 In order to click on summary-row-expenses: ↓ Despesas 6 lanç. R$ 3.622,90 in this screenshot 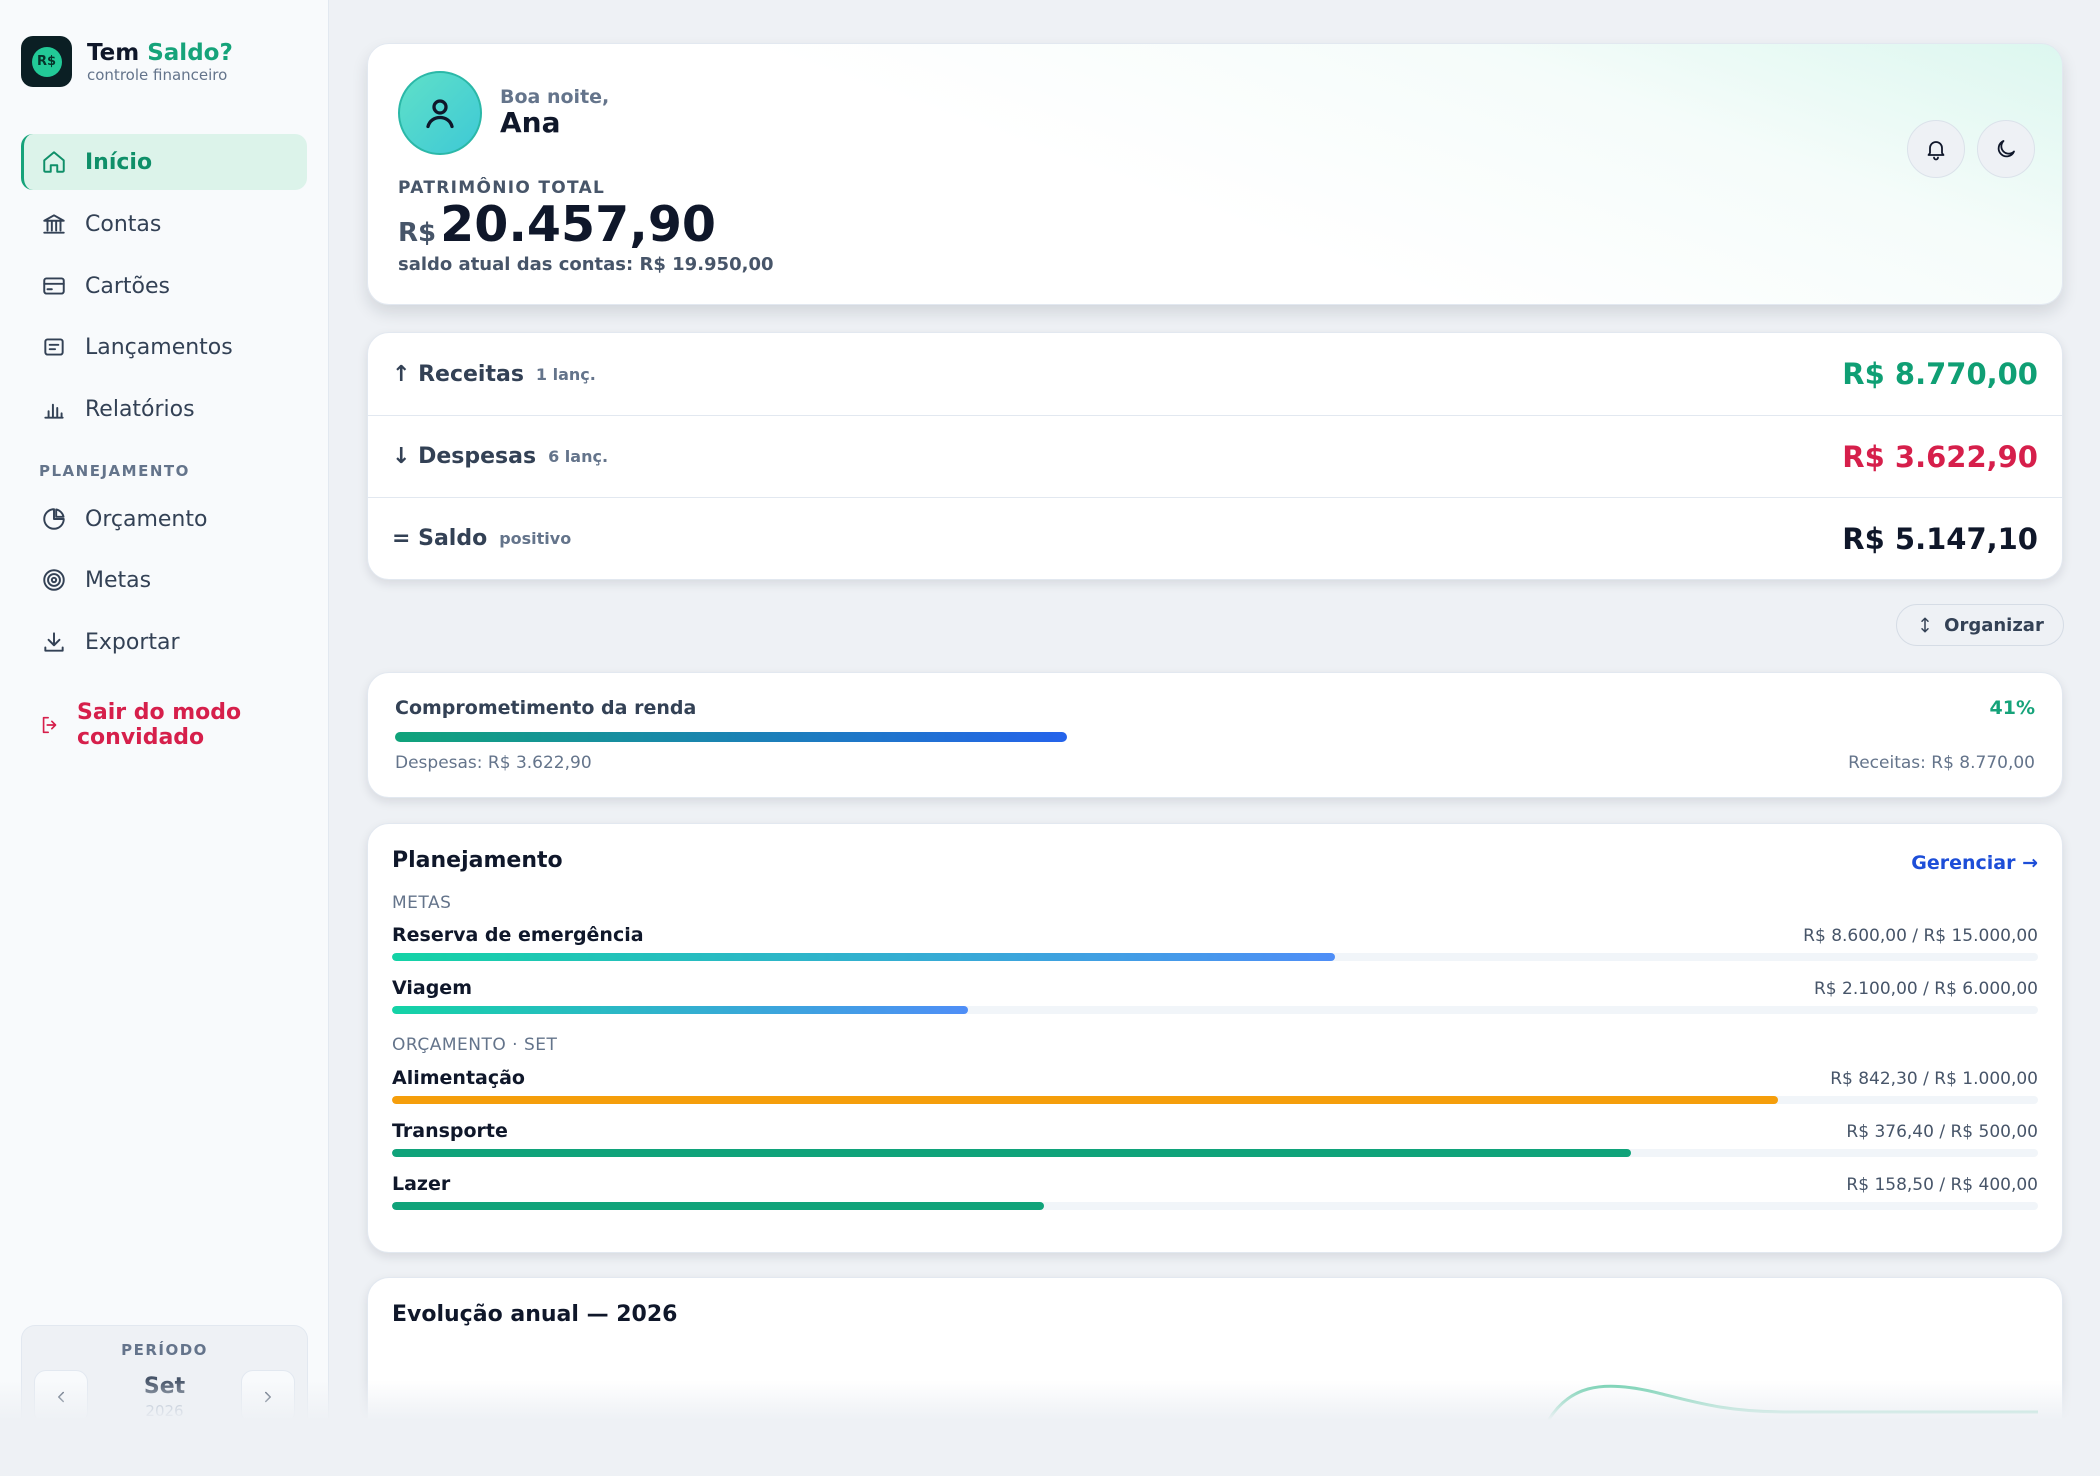, I will do `click(1215, 456)`.